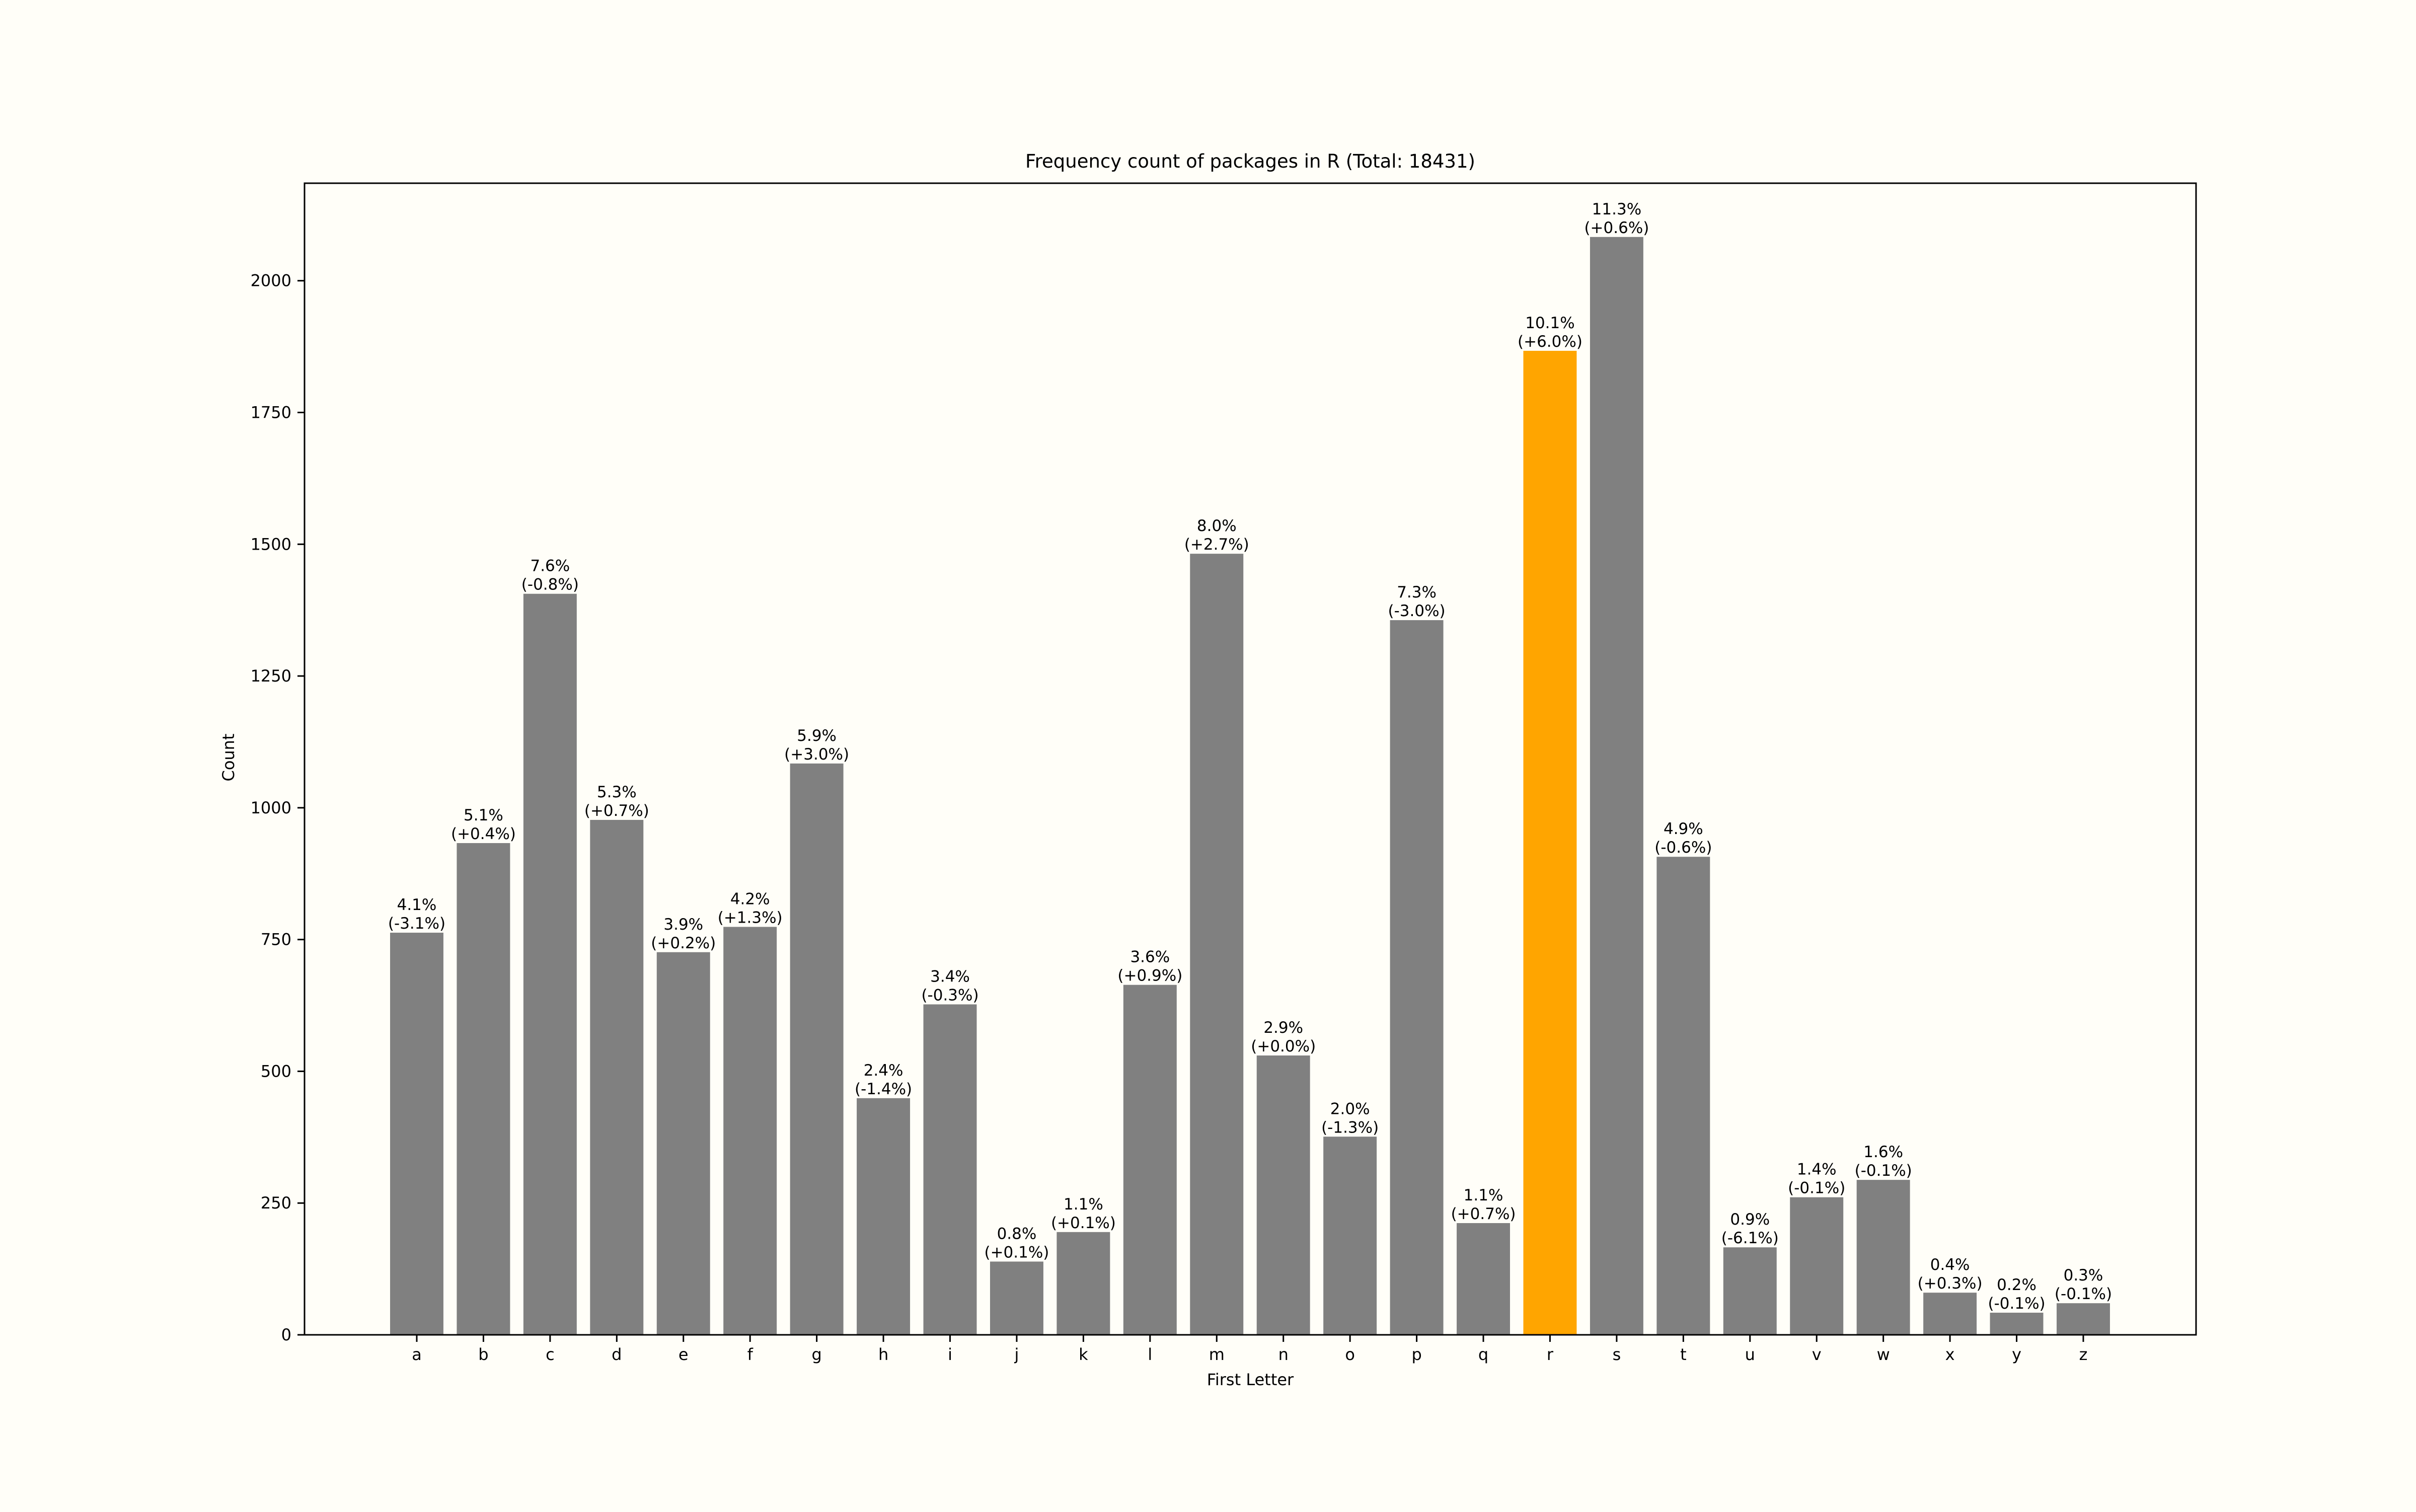 The width and height of the screenshot is (2416, 1512). I want to click on y-tick-label-500: 500, so click(276, 1071).